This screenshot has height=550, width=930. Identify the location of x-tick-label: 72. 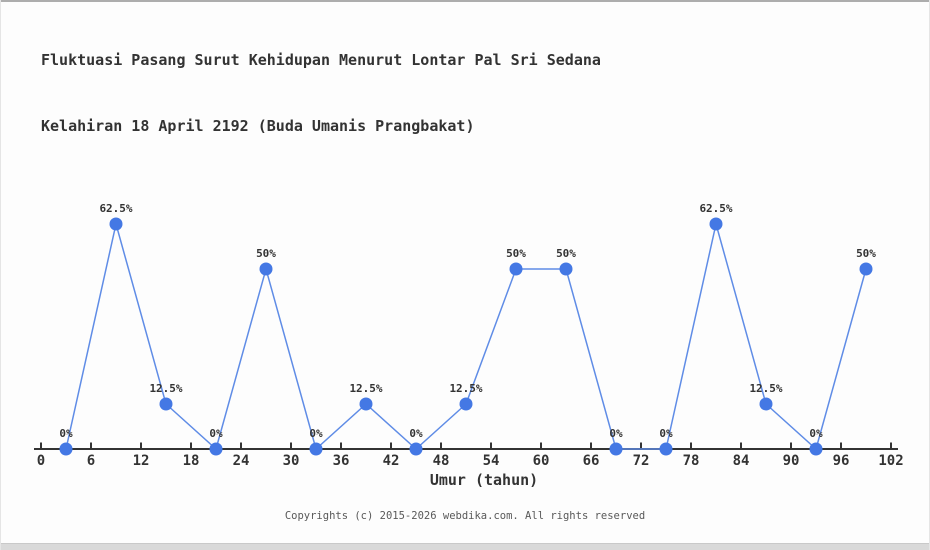
(641, 461).